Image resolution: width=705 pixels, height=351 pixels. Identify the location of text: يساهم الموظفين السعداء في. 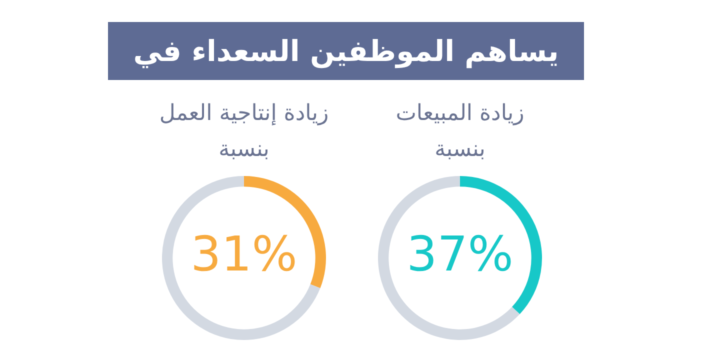
(346, 51).